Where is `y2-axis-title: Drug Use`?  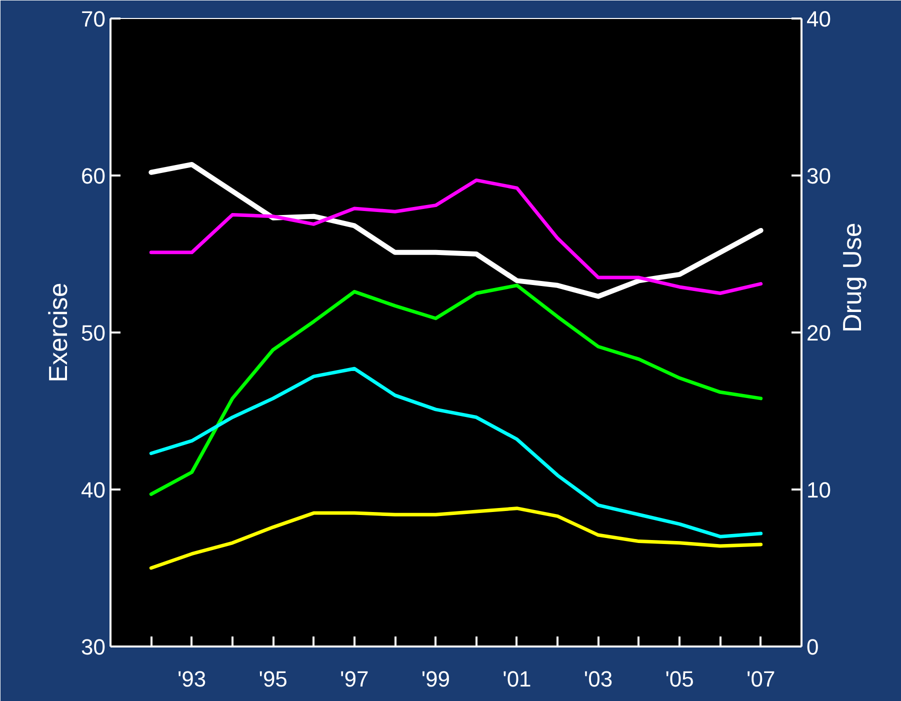
y2-axis-title: Drug Use is located at coordinates (851, 277).